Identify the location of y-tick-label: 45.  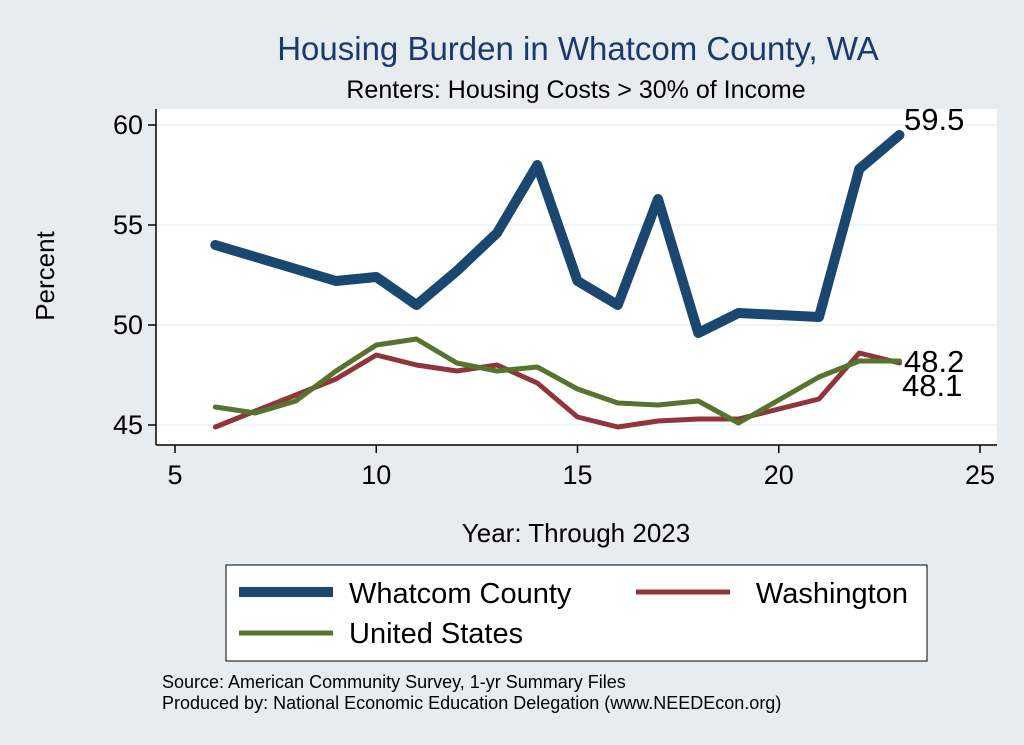
(128, 425).